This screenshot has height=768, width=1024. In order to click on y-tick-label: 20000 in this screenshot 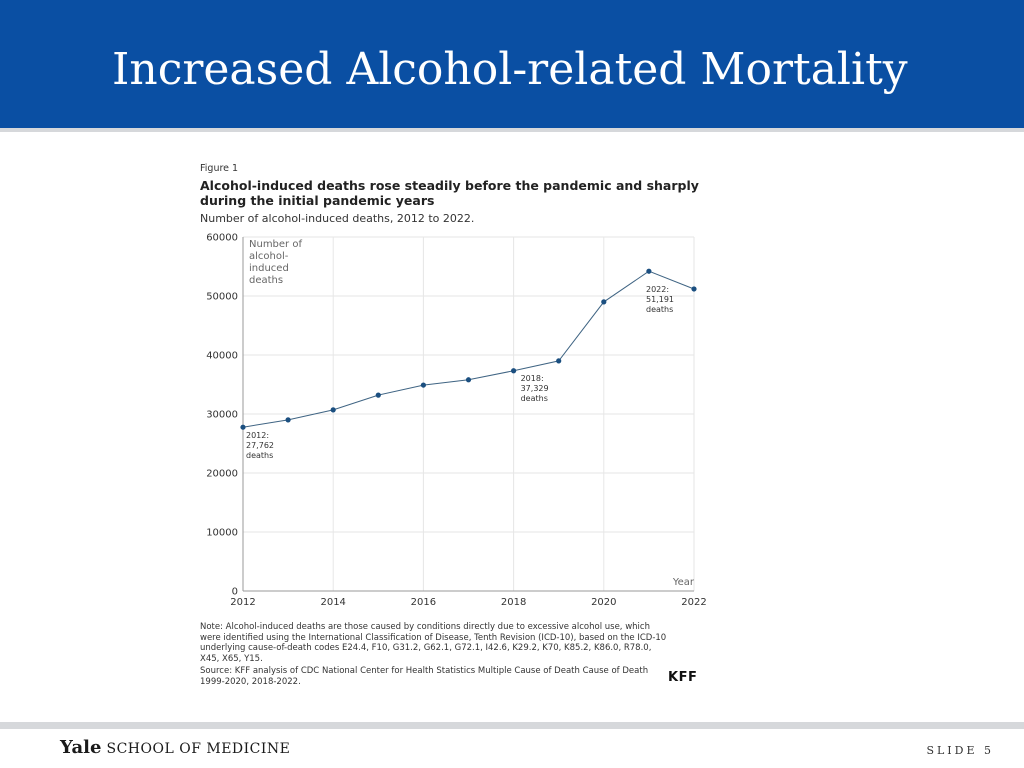, I will do `click(222, 474)`.